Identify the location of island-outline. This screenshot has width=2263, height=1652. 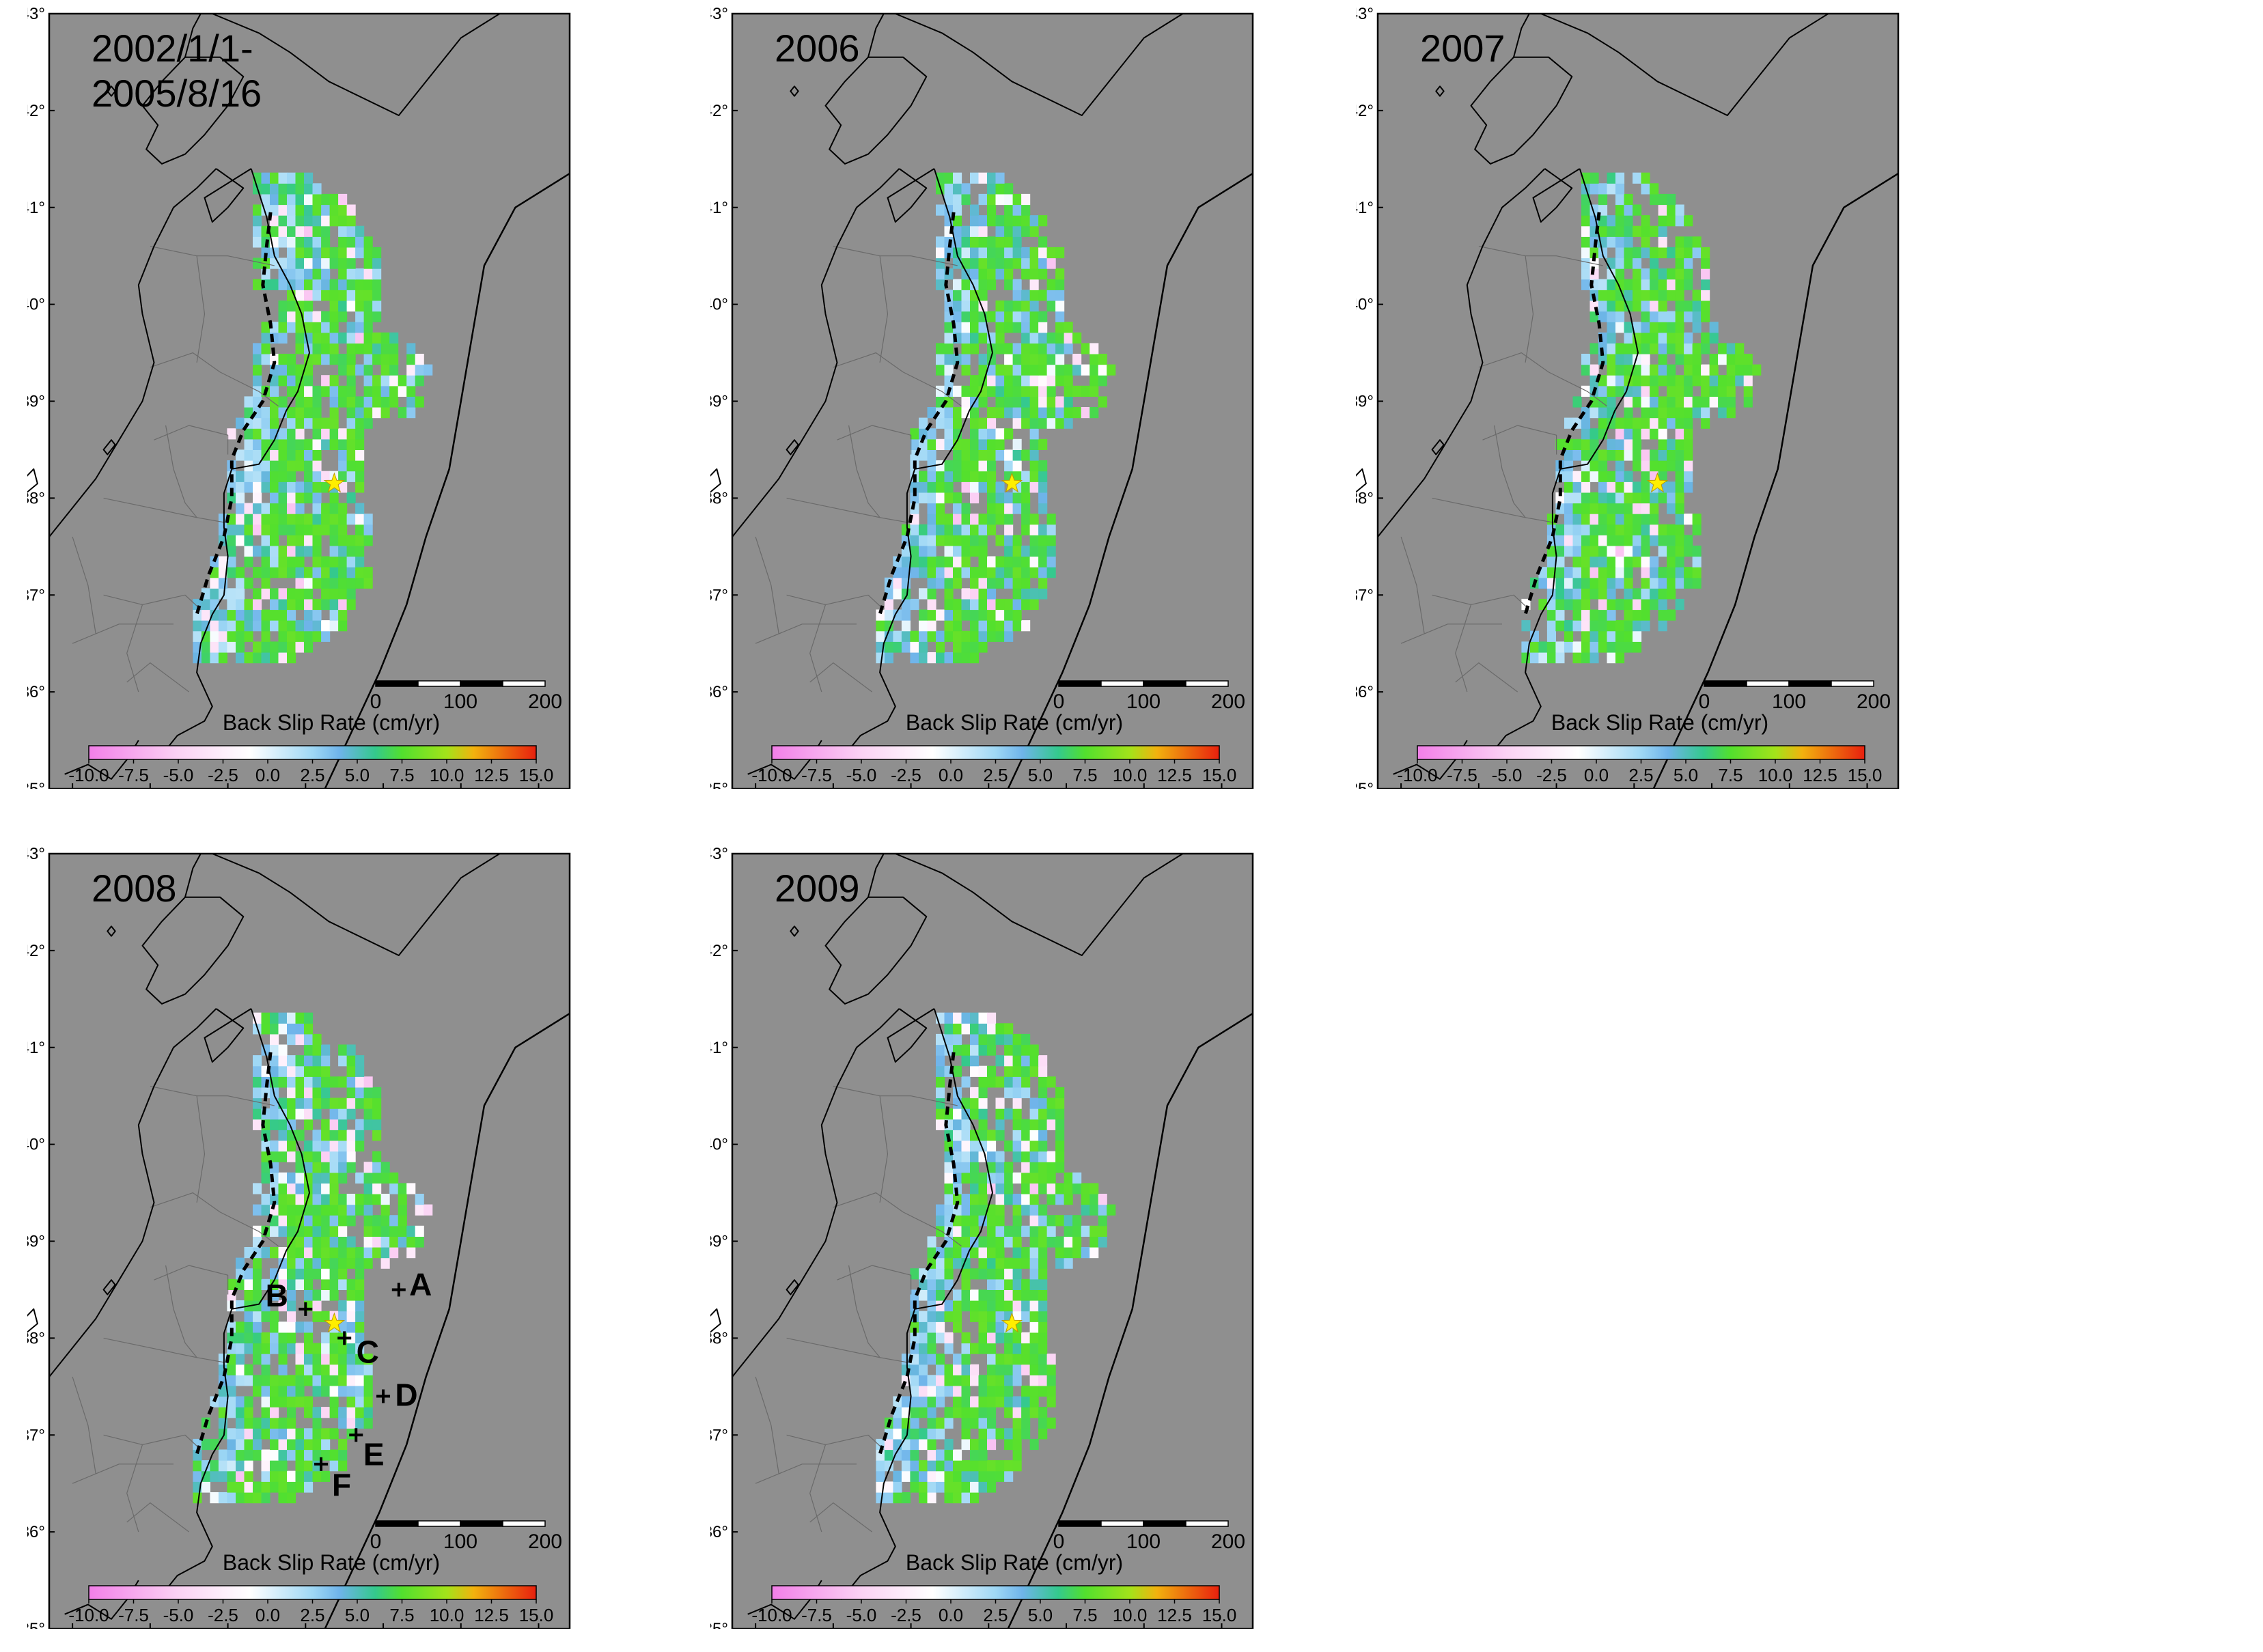
(1440, 91).